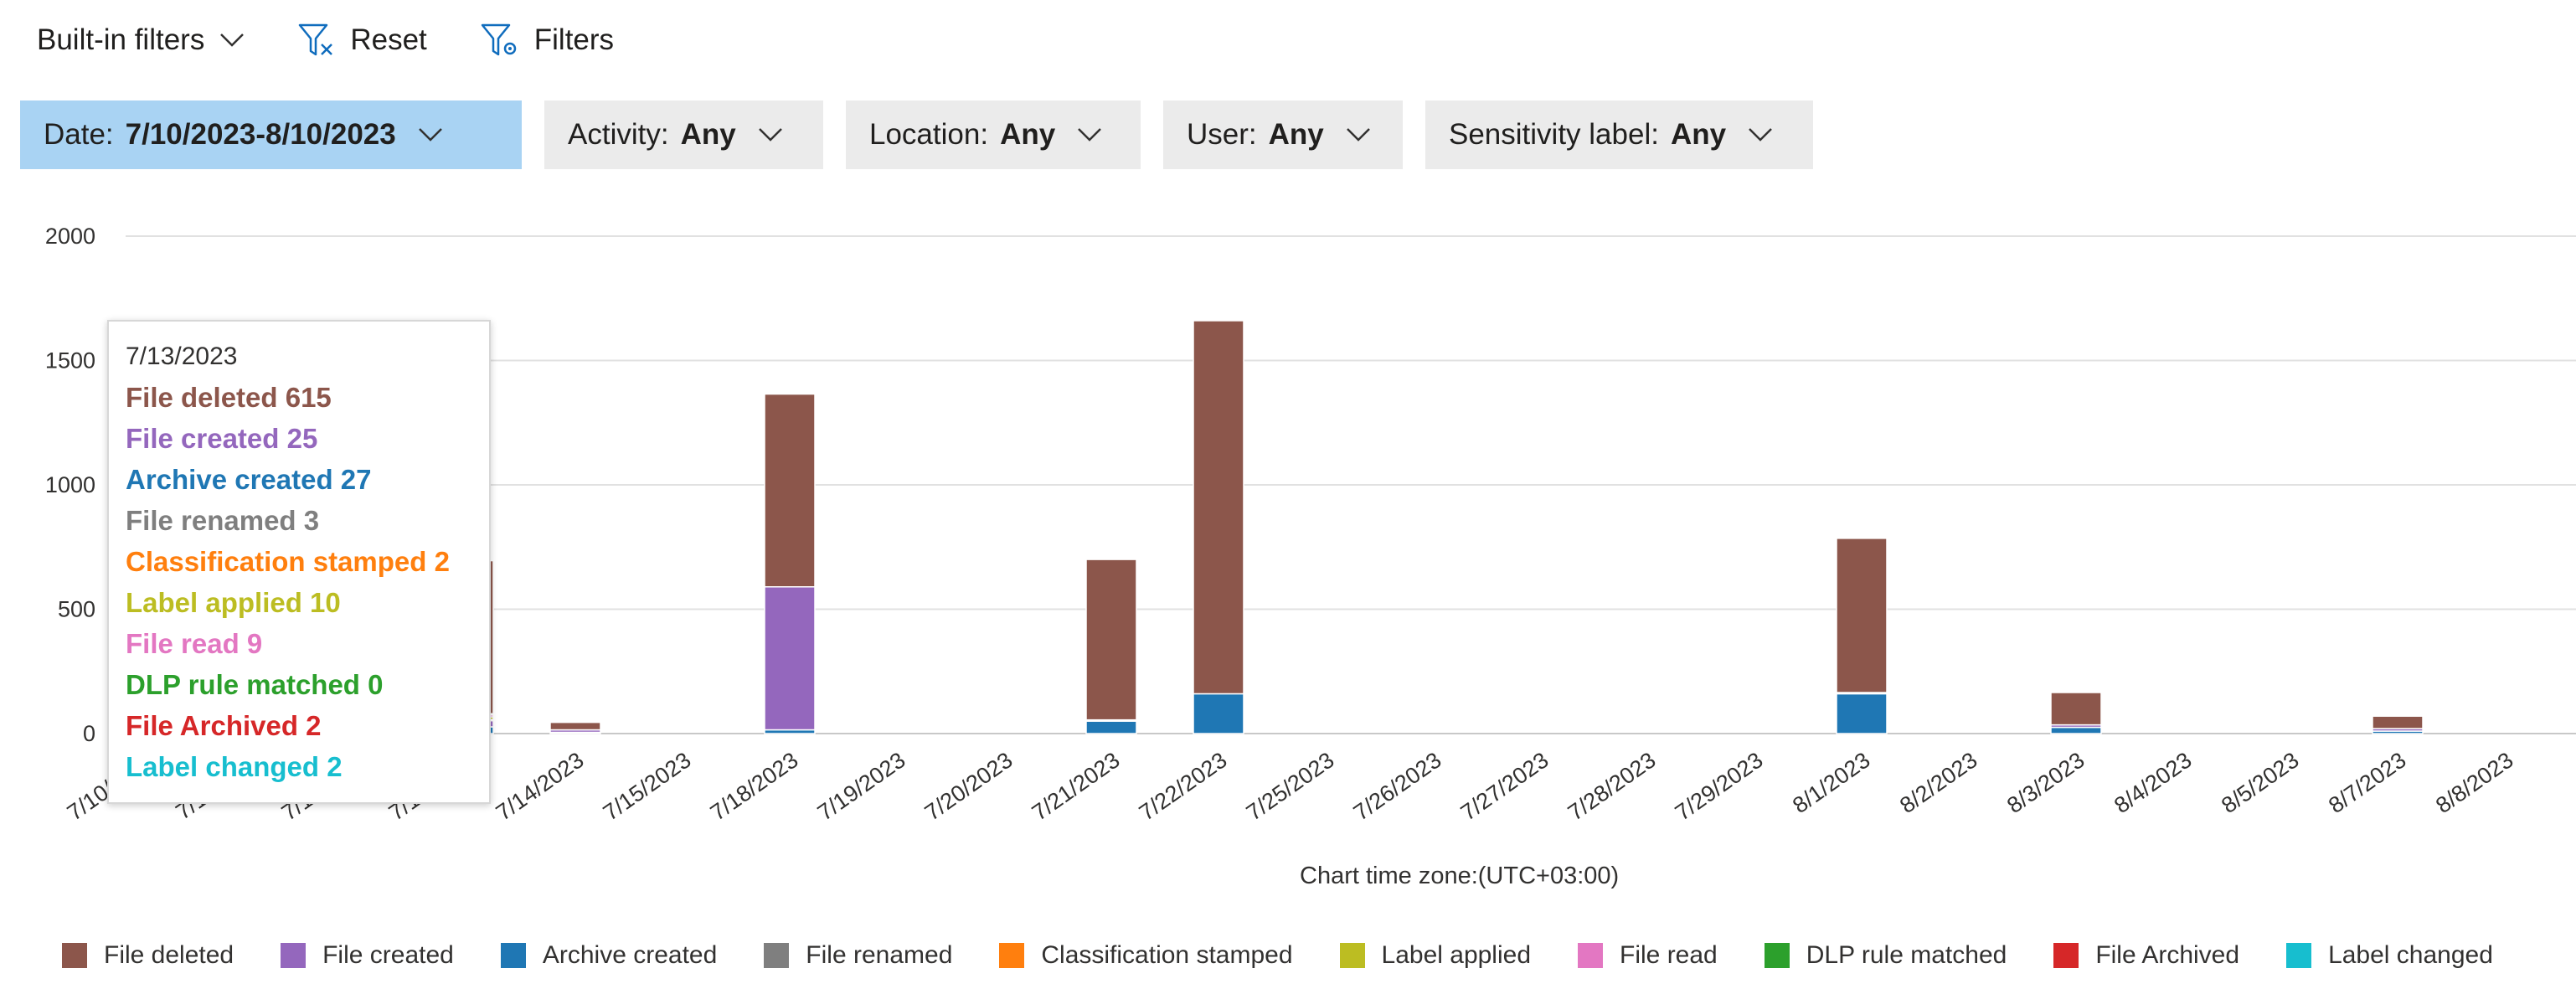 The height and width of the screenshot is (994, 2576). I want to click on tooltip-row: File deleted 615, so click(229, 397).